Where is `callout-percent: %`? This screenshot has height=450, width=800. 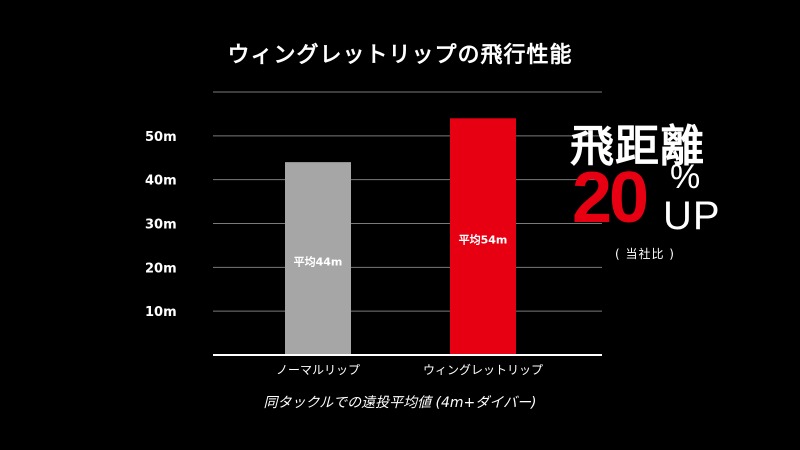 callout-percent: % is located at coordinates (685, 177).